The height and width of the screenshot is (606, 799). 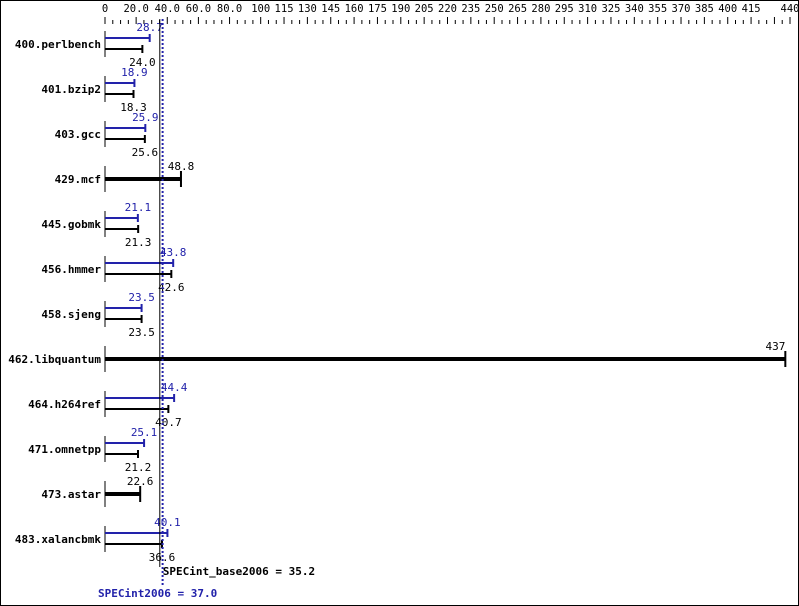 I want to click on x-tick-label: 205, so click(x=424, y=9).